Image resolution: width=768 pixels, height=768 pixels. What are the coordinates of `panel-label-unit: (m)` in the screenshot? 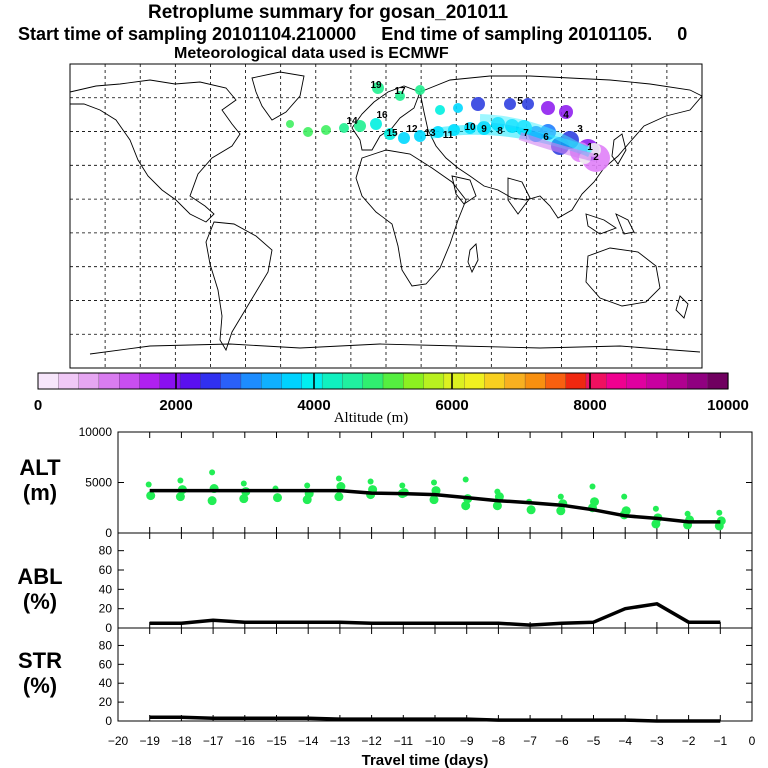 It's located at (40, 492).